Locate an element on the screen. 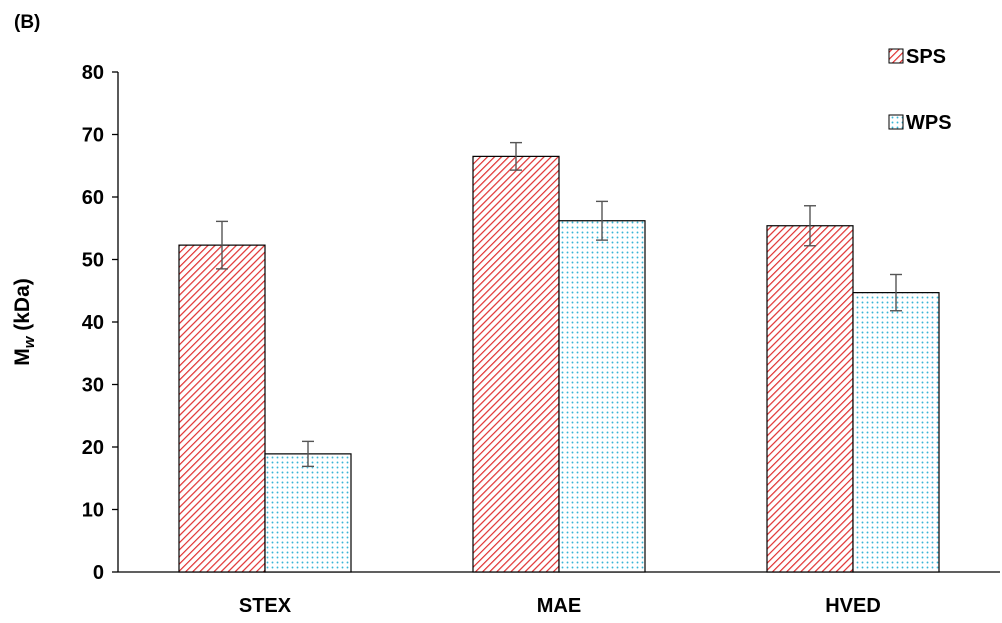  bar-sps-stex is located at coordinates (222, 408).